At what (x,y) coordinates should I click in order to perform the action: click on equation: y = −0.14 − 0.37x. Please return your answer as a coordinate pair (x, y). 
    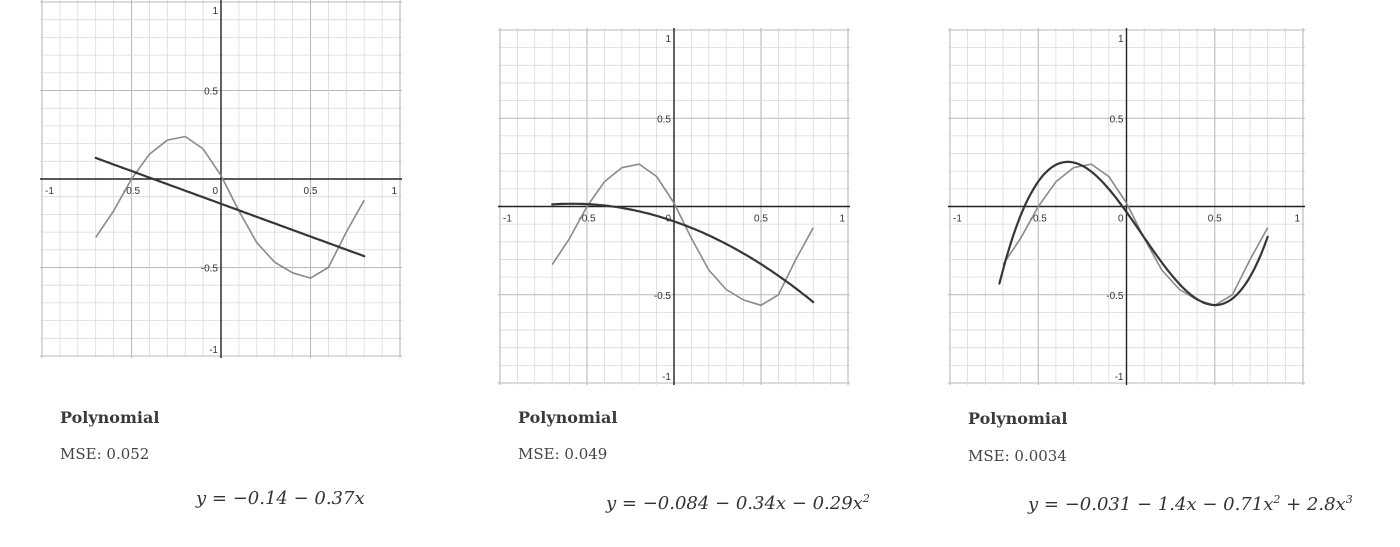
    Looking at the image, I should click on (280, 498).